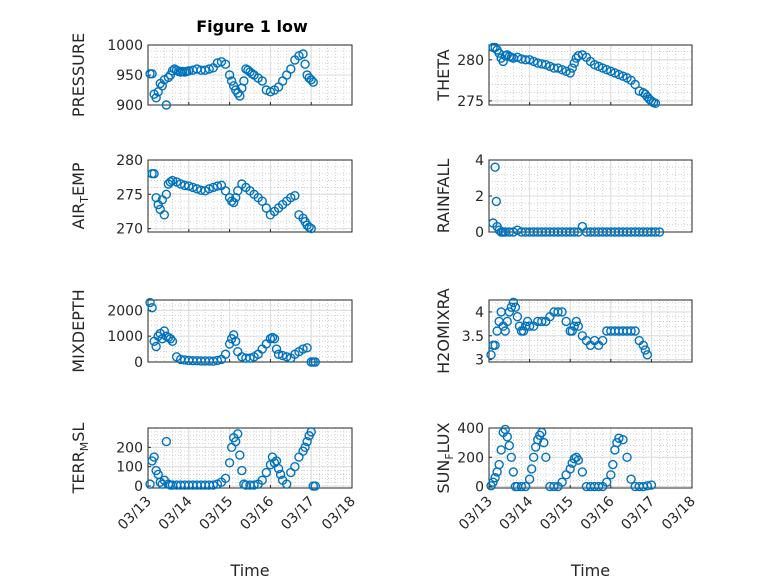 The image size is (778, 583). Describe the element at coordinates (84, 447) in the screenshot. I see `y-axis-label-subscript: M` at that location.